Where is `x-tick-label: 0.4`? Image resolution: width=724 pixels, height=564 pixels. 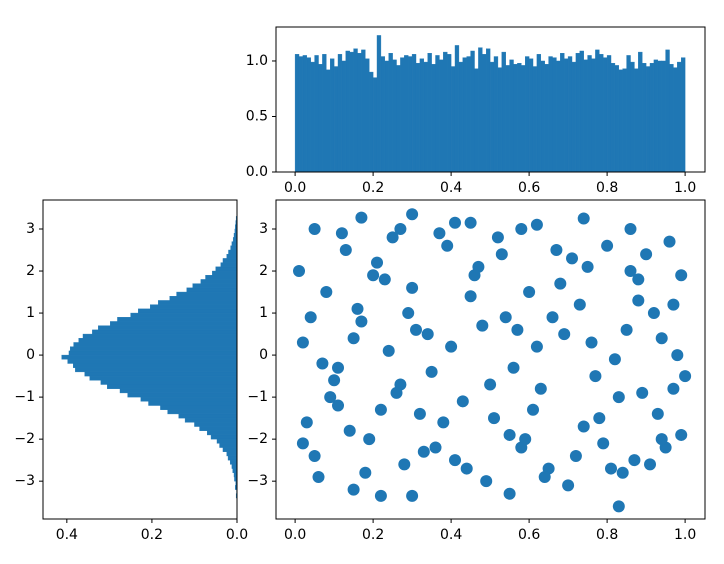 x-tick-label: 0.4 is located at coordinates (451, 188).